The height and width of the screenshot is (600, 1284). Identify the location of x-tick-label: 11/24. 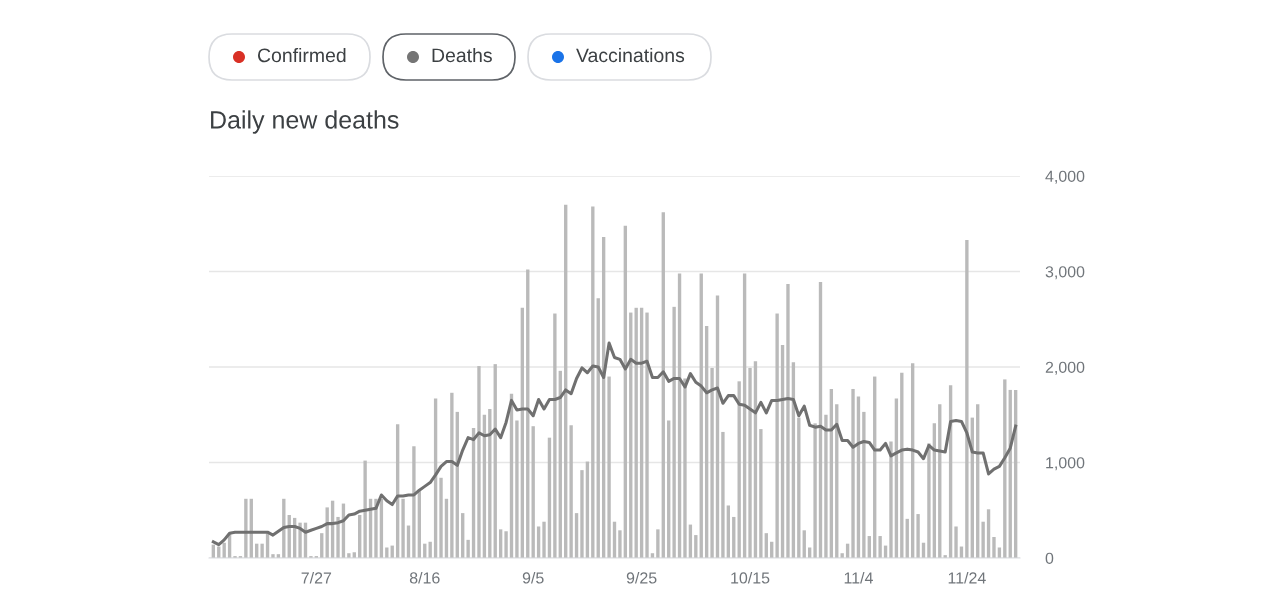
(967, 577).